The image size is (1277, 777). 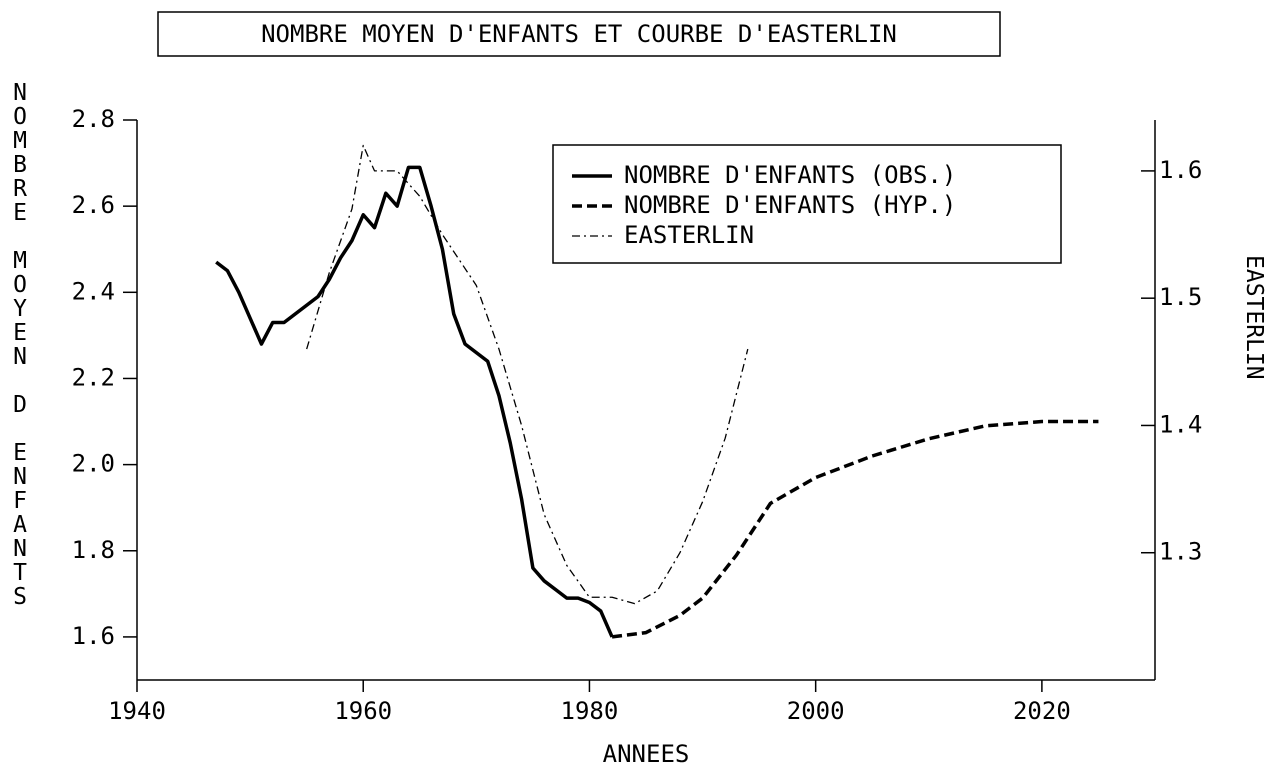 I want to click on legend-label: NOMBRE D'ENFANTS (OBS.), so click(x=790, y=175).